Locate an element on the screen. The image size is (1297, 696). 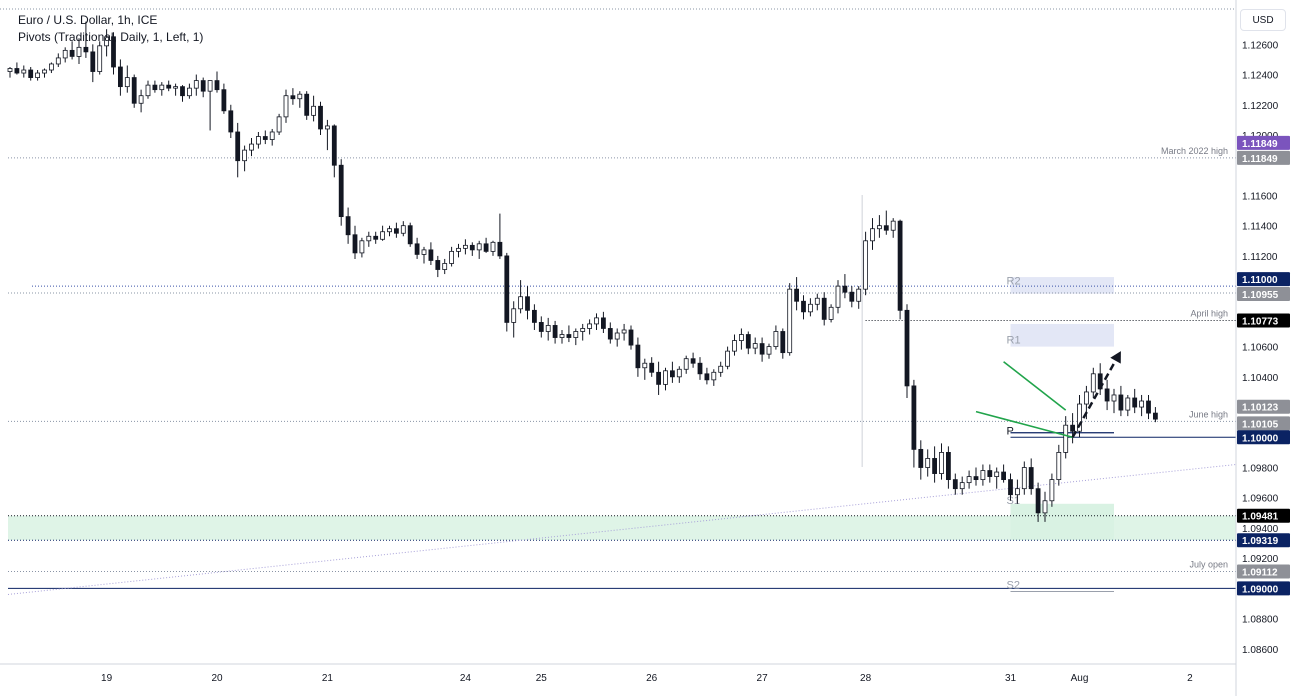
price-label: 1.10955 is located at coordinates (1263, 293).